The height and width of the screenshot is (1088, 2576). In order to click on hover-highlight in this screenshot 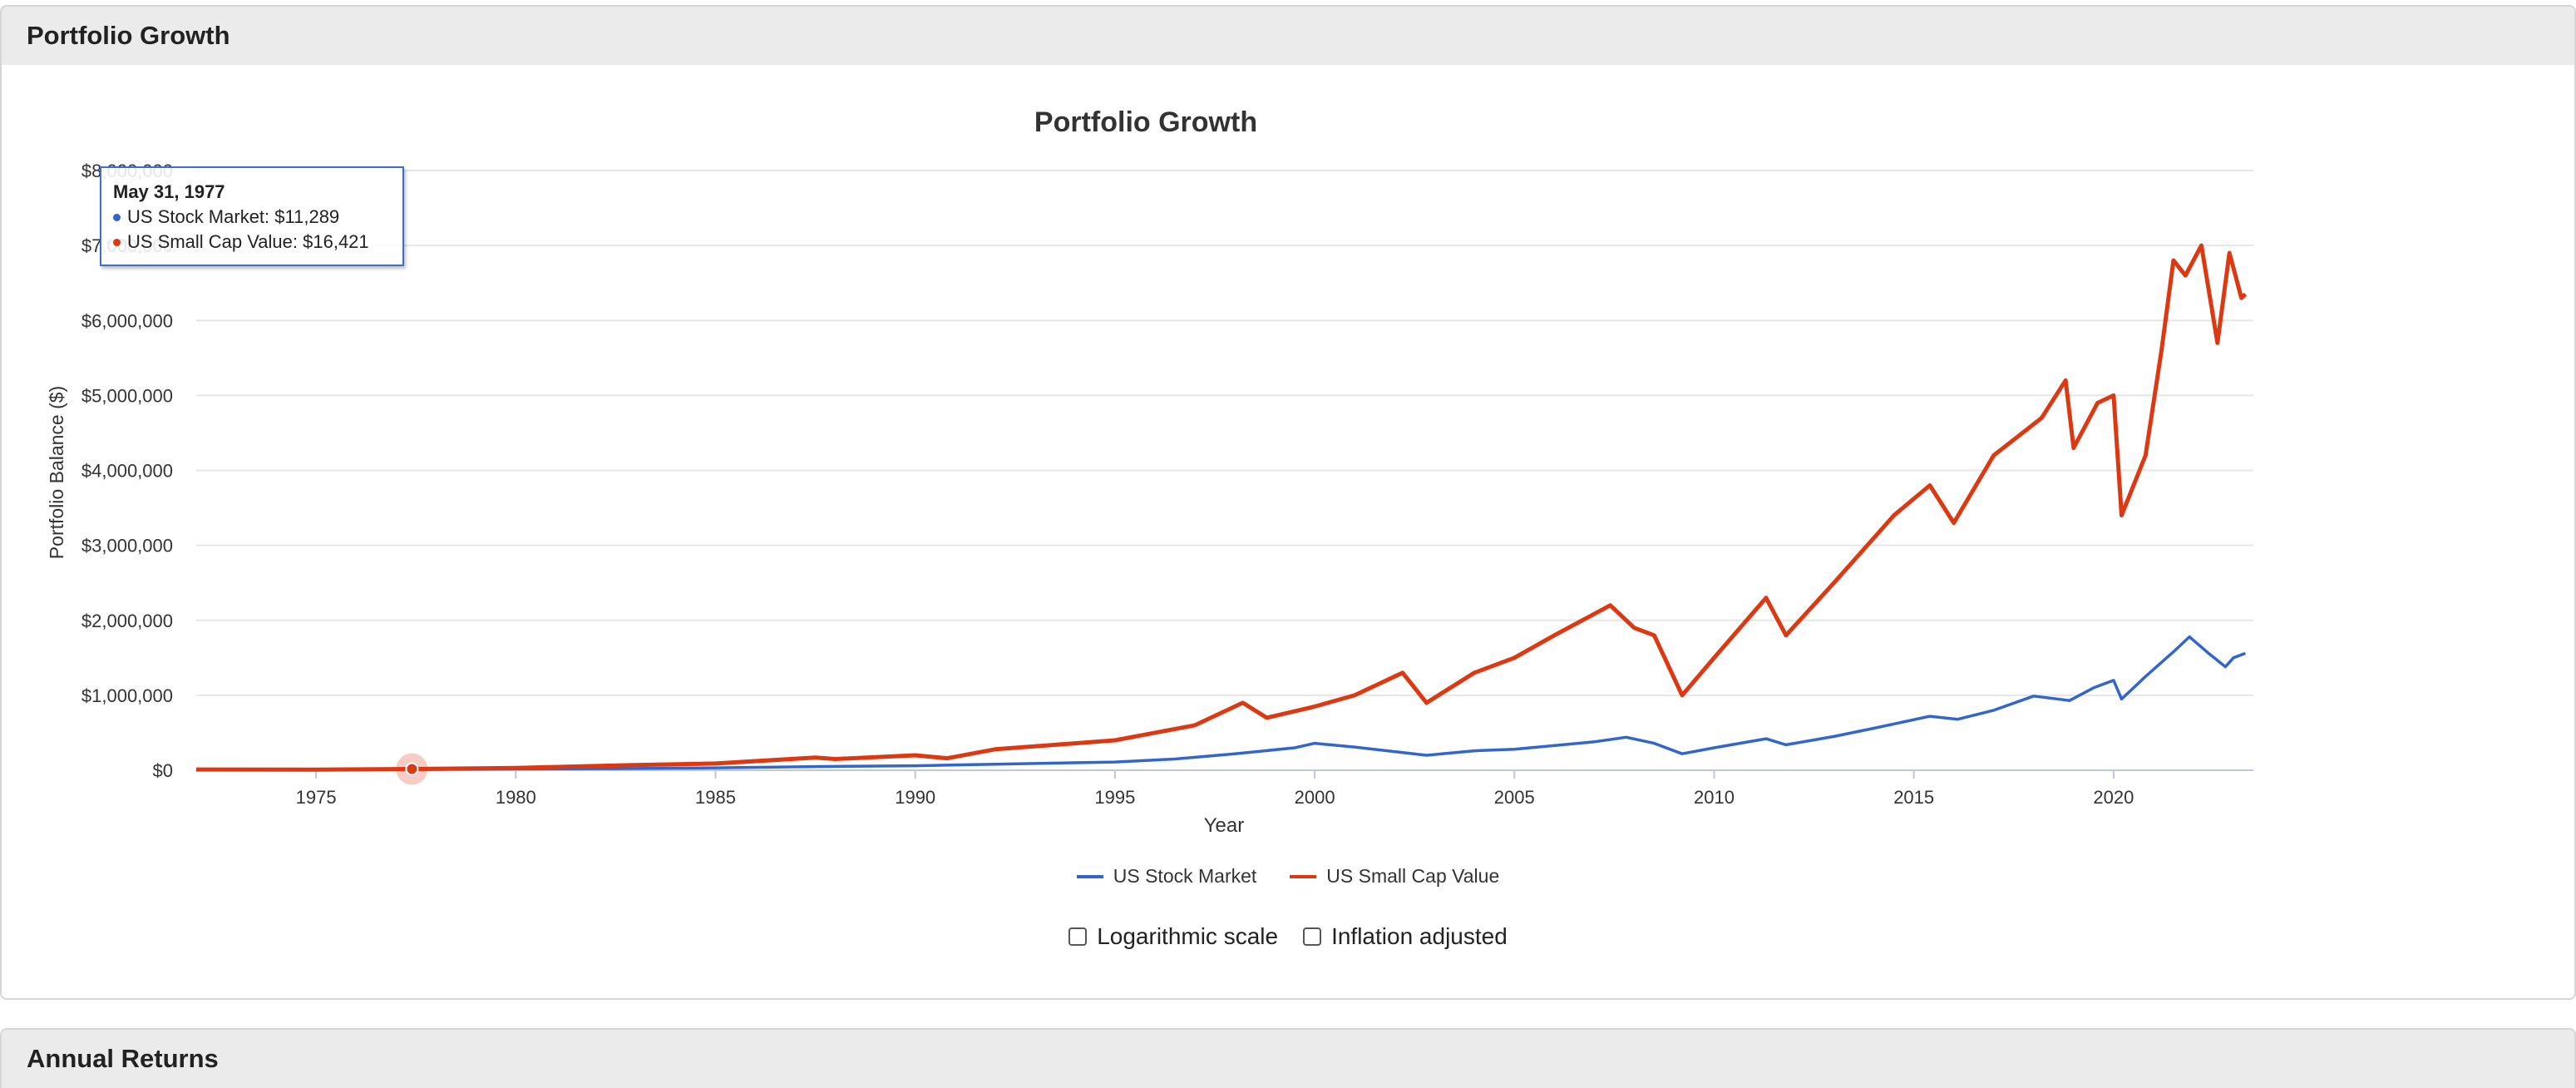, I will do `click(412, 769)`.